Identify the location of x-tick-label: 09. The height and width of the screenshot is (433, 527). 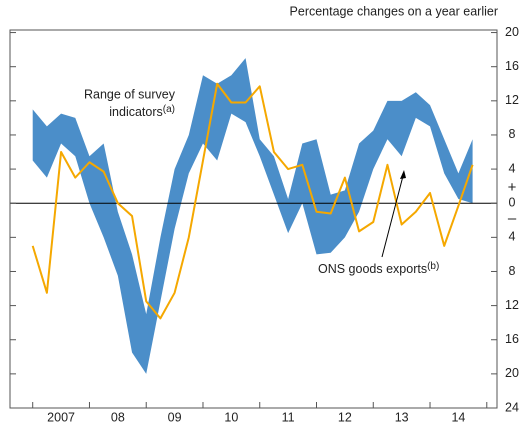
(175, 417).